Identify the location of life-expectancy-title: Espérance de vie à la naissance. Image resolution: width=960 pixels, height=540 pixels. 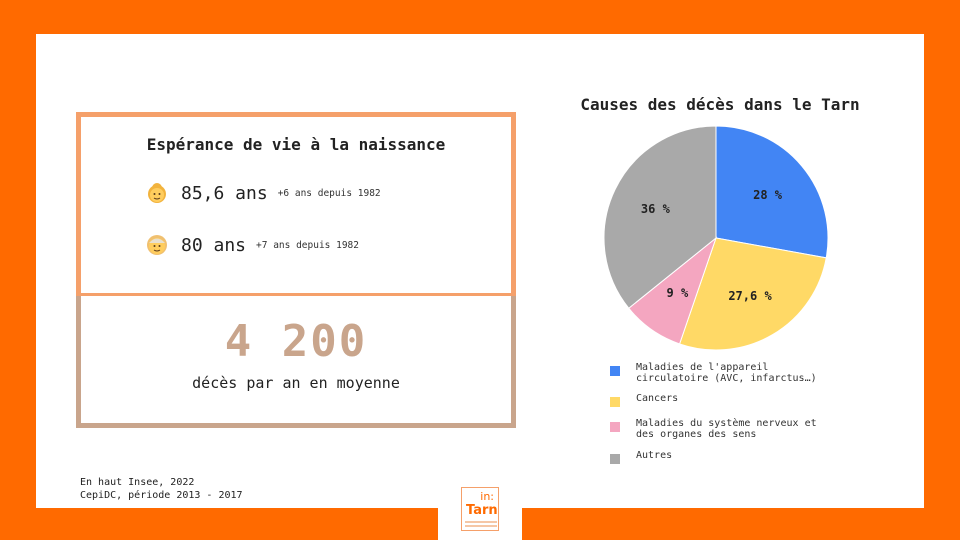
(296, 144).